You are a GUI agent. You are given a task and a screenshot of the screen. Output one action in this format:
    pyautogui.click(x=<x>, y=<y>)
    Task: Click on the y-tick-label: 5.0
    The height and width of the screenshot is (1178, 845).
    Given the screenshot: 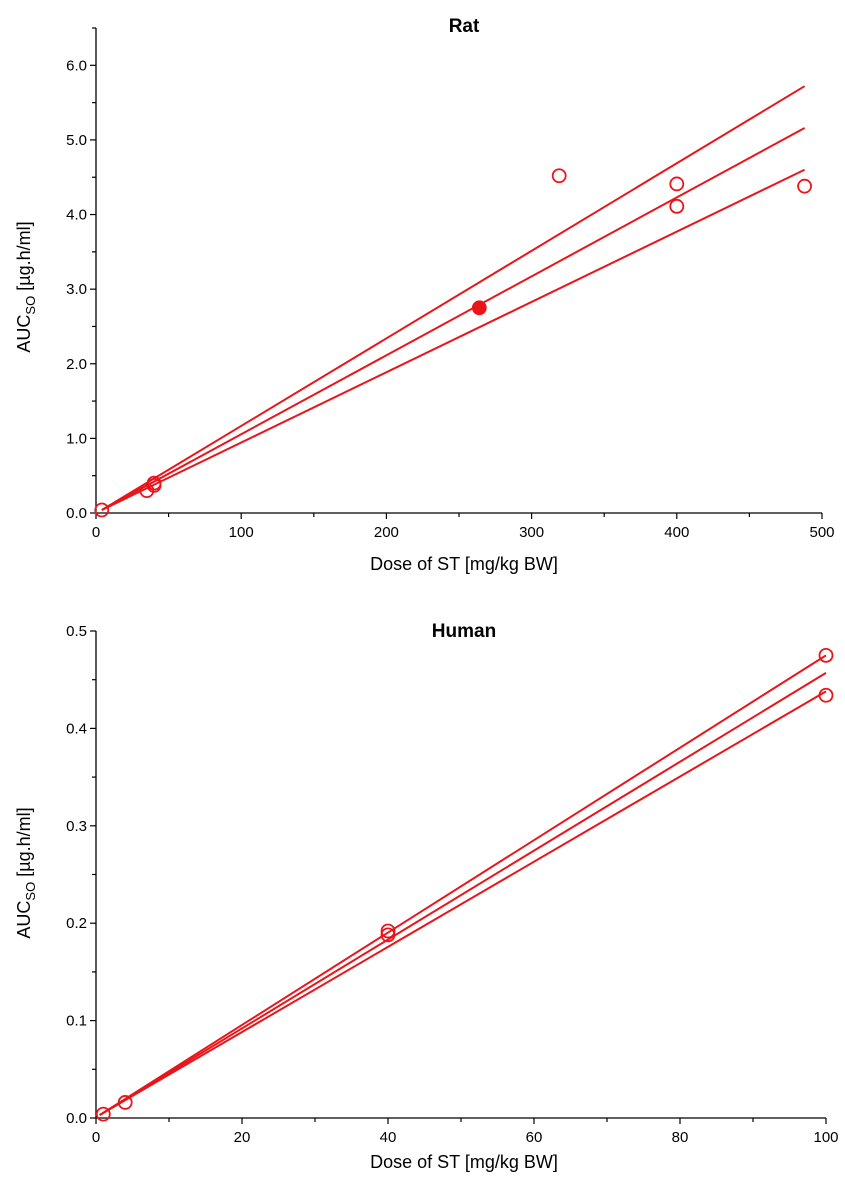 What is the action you would take?
    pyautogui.click(x=76, y=140)
    